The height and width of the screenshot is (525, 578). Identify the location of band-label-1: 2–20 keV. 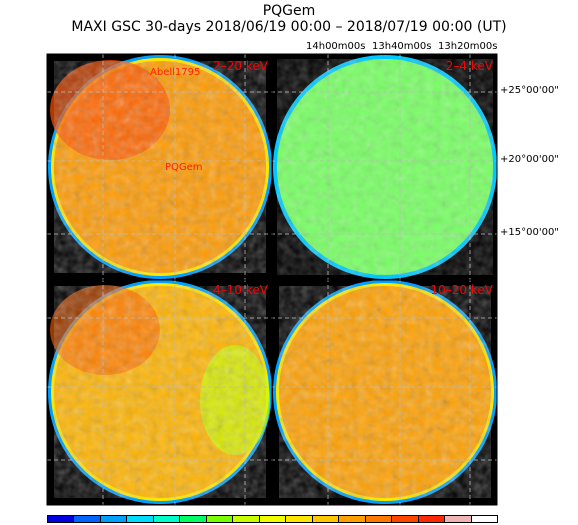
(241, 66).